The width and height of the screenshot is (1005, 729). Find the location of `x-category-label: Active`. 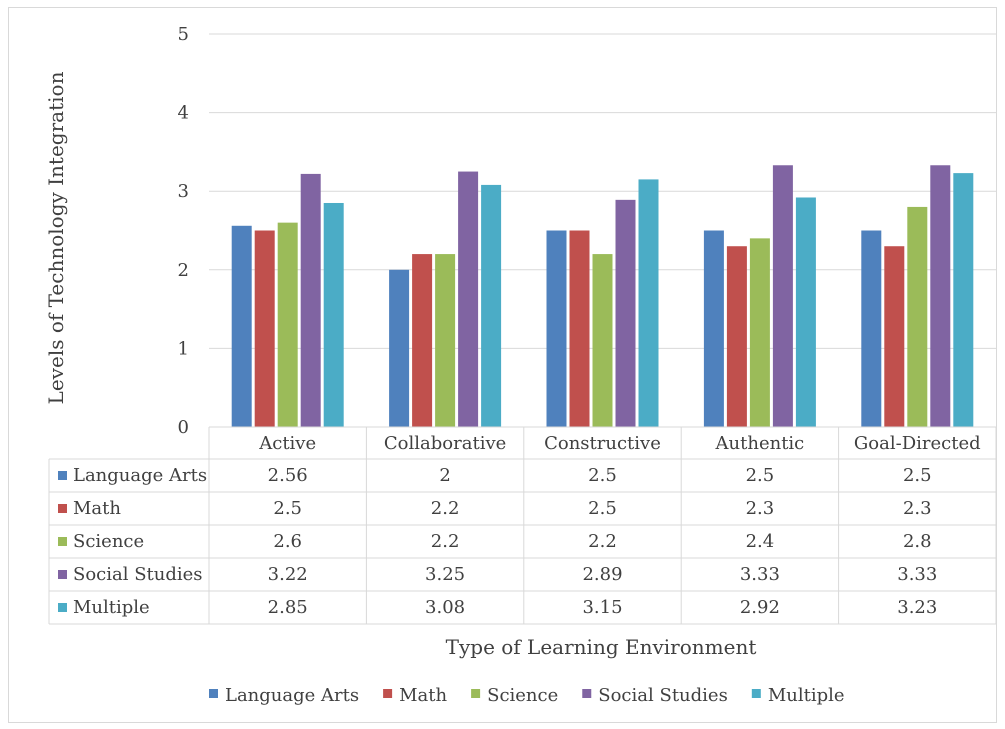

x-category-label: Active is located at coordinates (287, 443).